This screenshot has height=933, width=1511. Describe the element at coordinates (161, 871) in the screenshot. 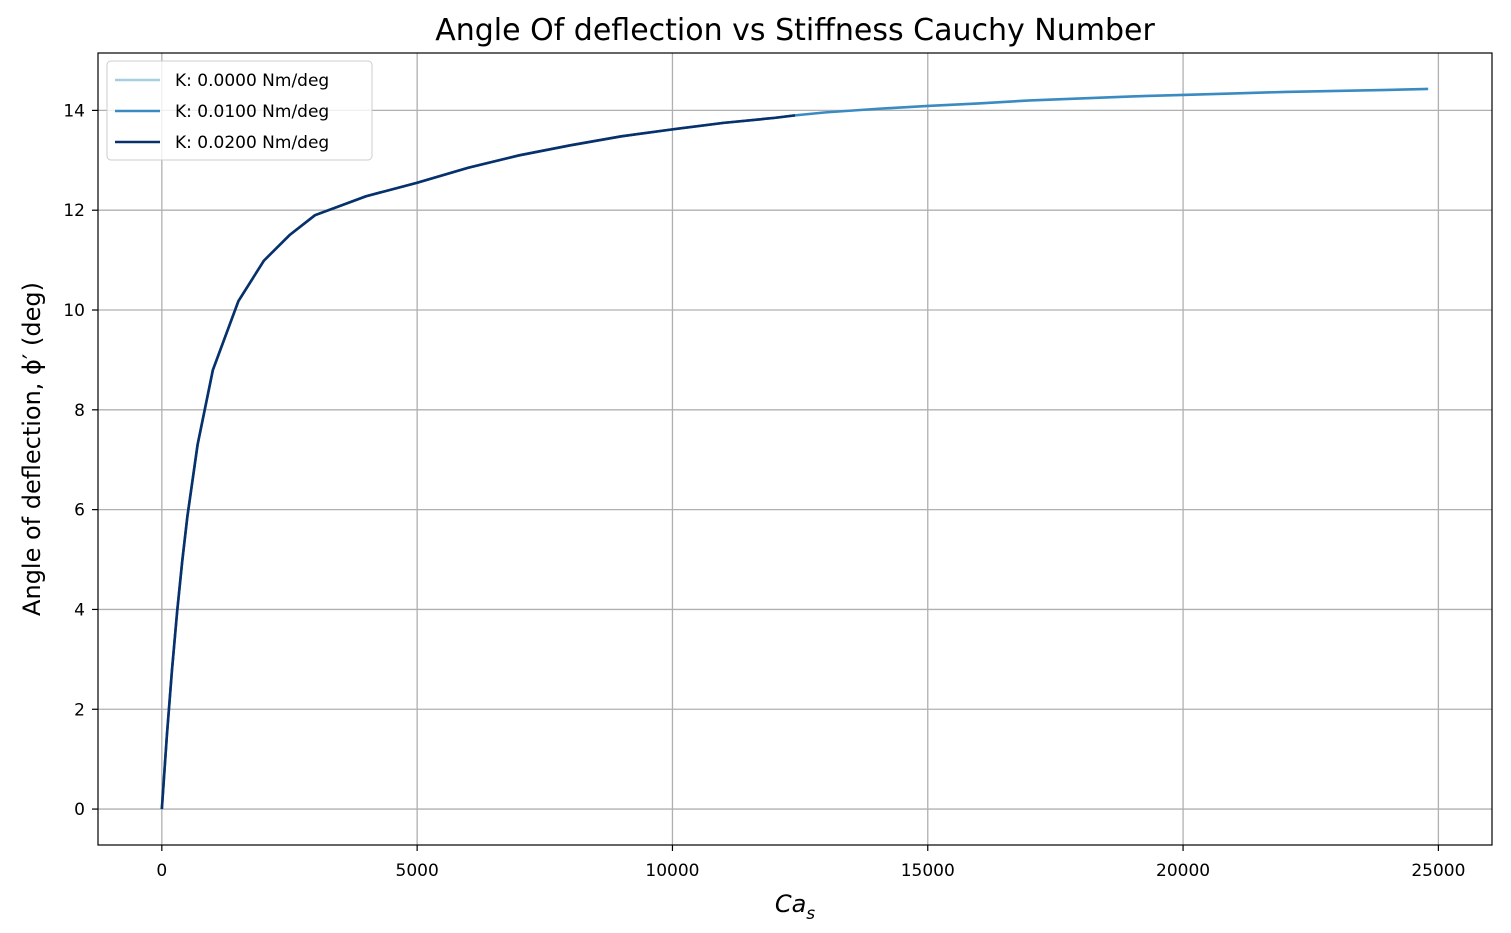

I see `x-tick-label: 0` at that location.